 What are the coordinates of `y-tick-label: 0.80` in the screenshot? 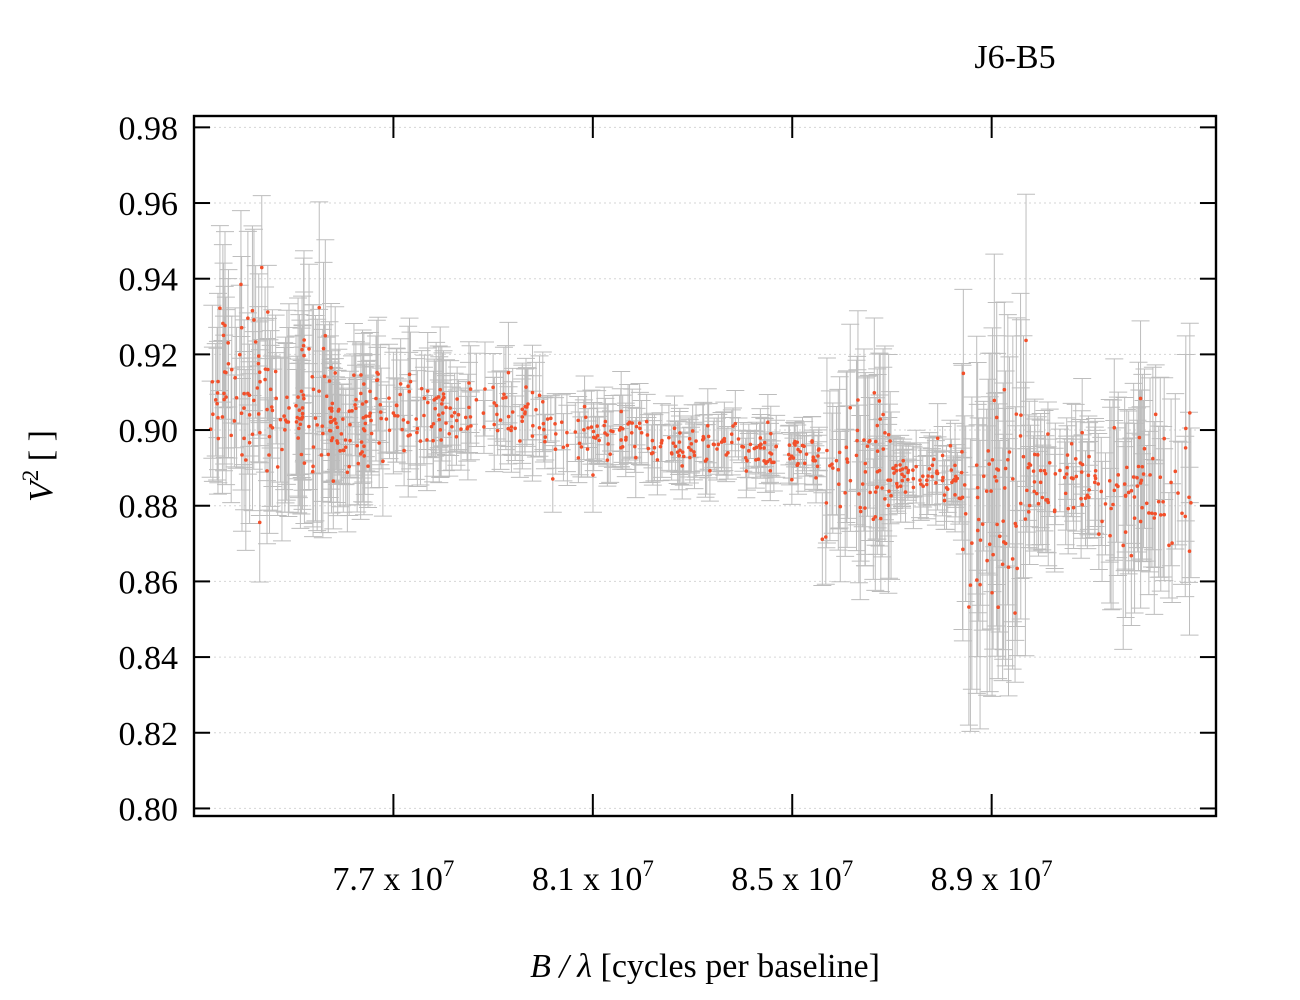 It's located at (149, 809).